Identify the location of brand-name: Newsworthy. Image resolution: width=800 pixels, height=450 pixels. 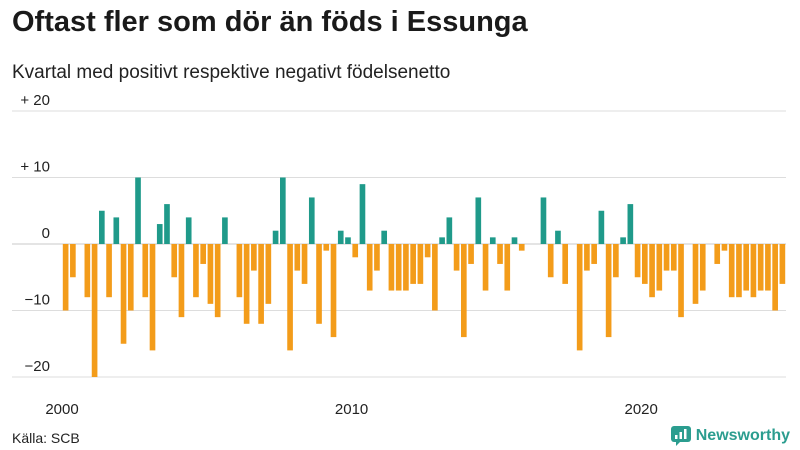
(742, 435).